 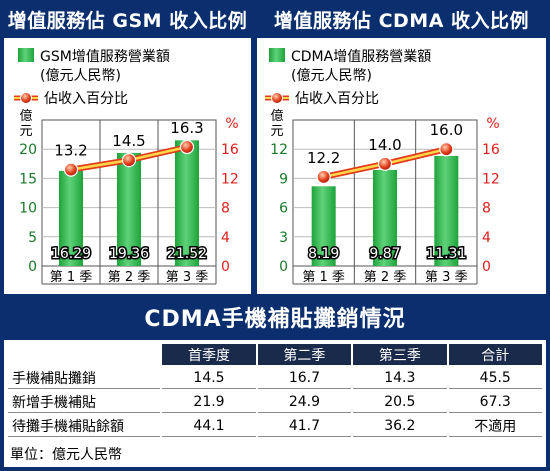 I want to click on percent-value-label: 16.0, so click(x=446, y=130).